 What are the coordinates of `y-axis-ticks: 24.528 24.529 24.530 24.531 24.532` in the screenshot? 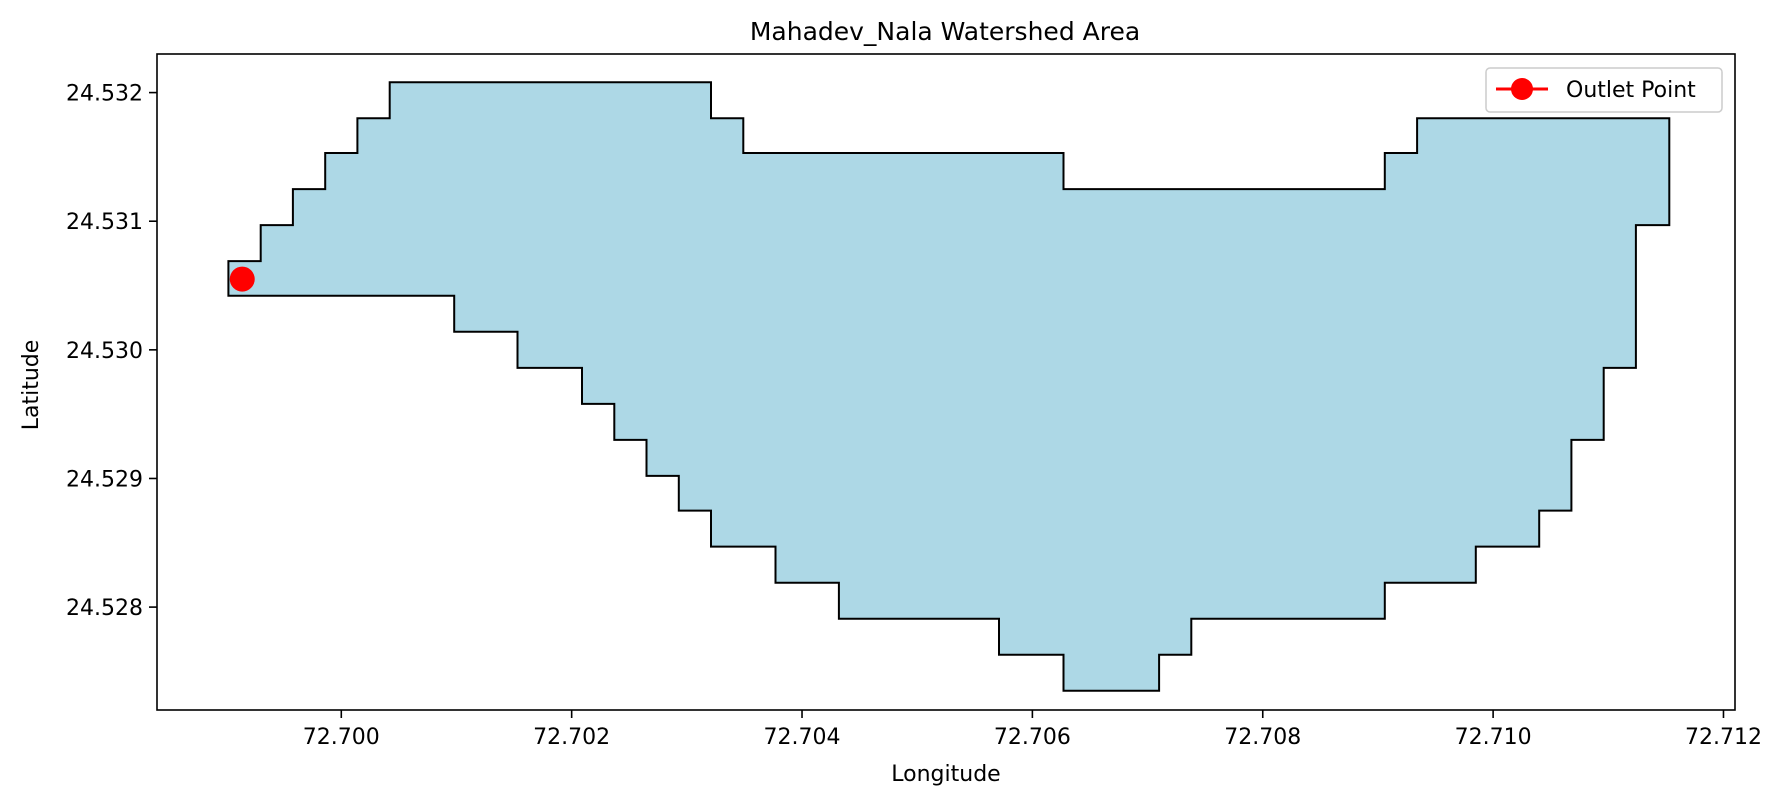 It's located at (111, 351).